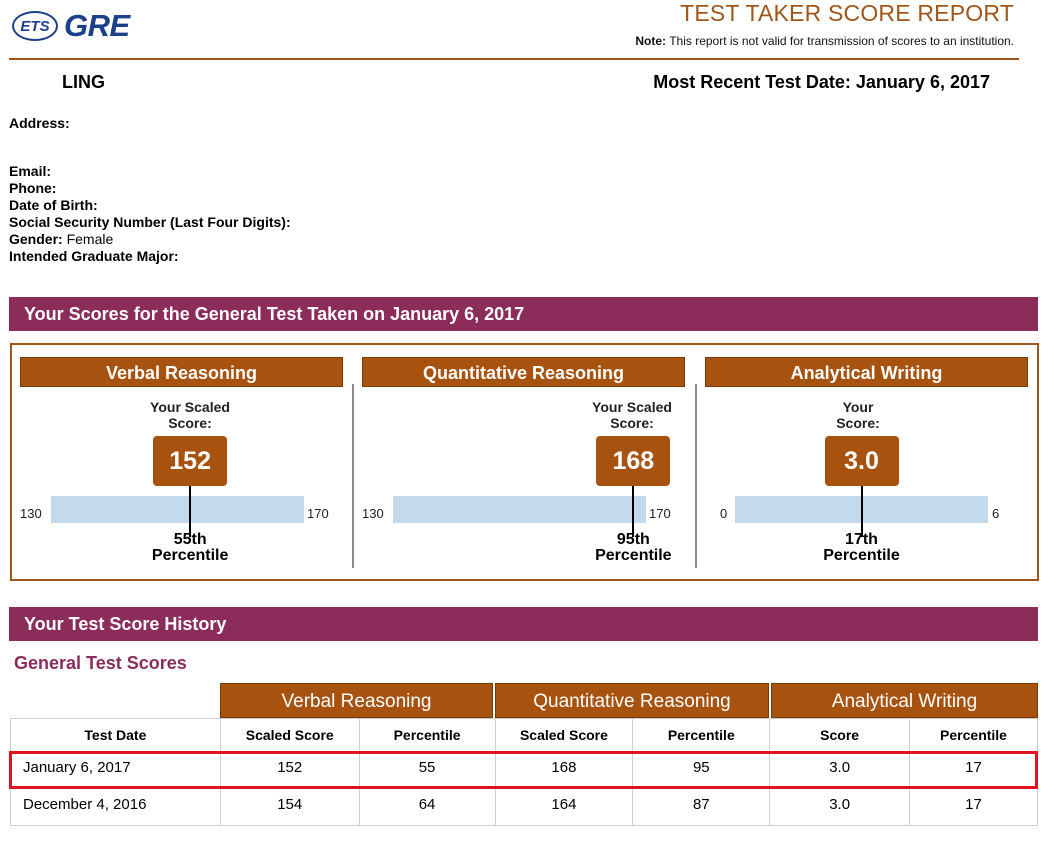  What do you see at coordinates (30, 171) in the screenshot?
I see `info-email: Email:` at bounding box center [30, 171].